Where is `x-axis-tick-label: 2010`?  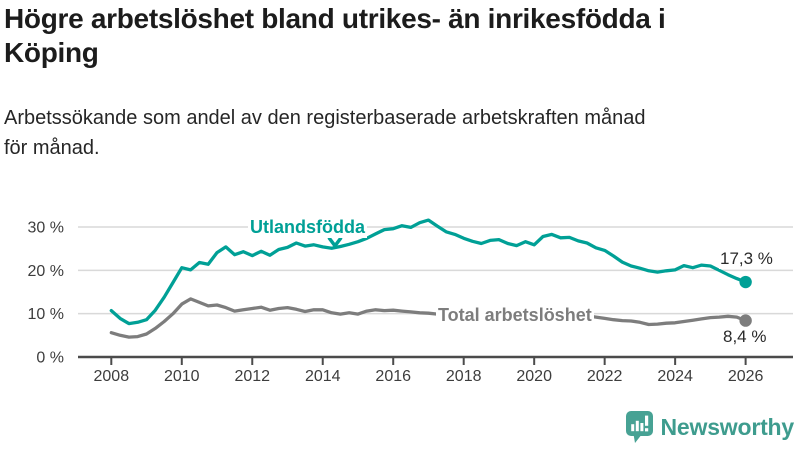 x-axis-tick-label: 2010 is located at coordinates (182, 376).